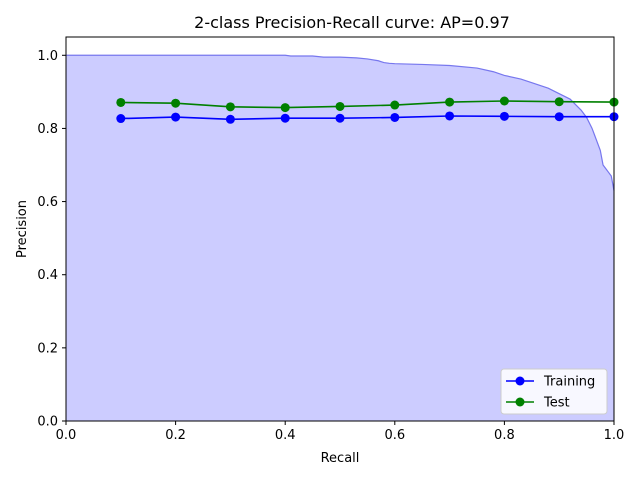 This screenshot has width=640, height=480. I want to click on legend-marker-test, so click(520, 402).